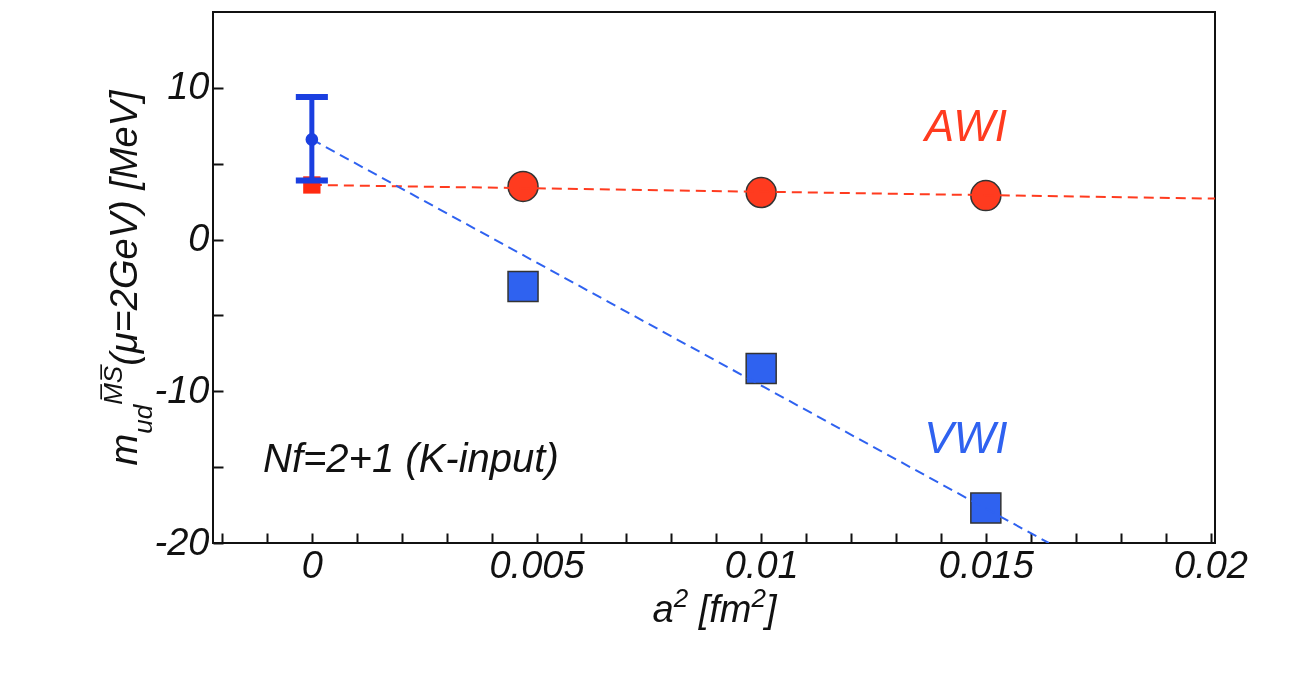 This screenshot has width=1296, height=681. I want to click on x-tick-label: 0.015, so click(986, 564).